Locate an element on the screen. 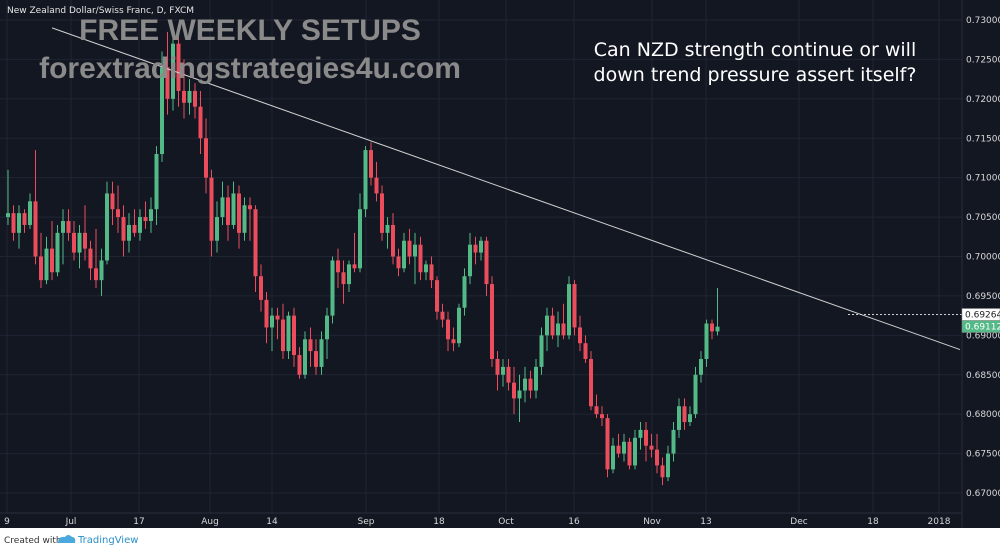  y-tick-label: 0.70000 is located at coordinates (983, 258).